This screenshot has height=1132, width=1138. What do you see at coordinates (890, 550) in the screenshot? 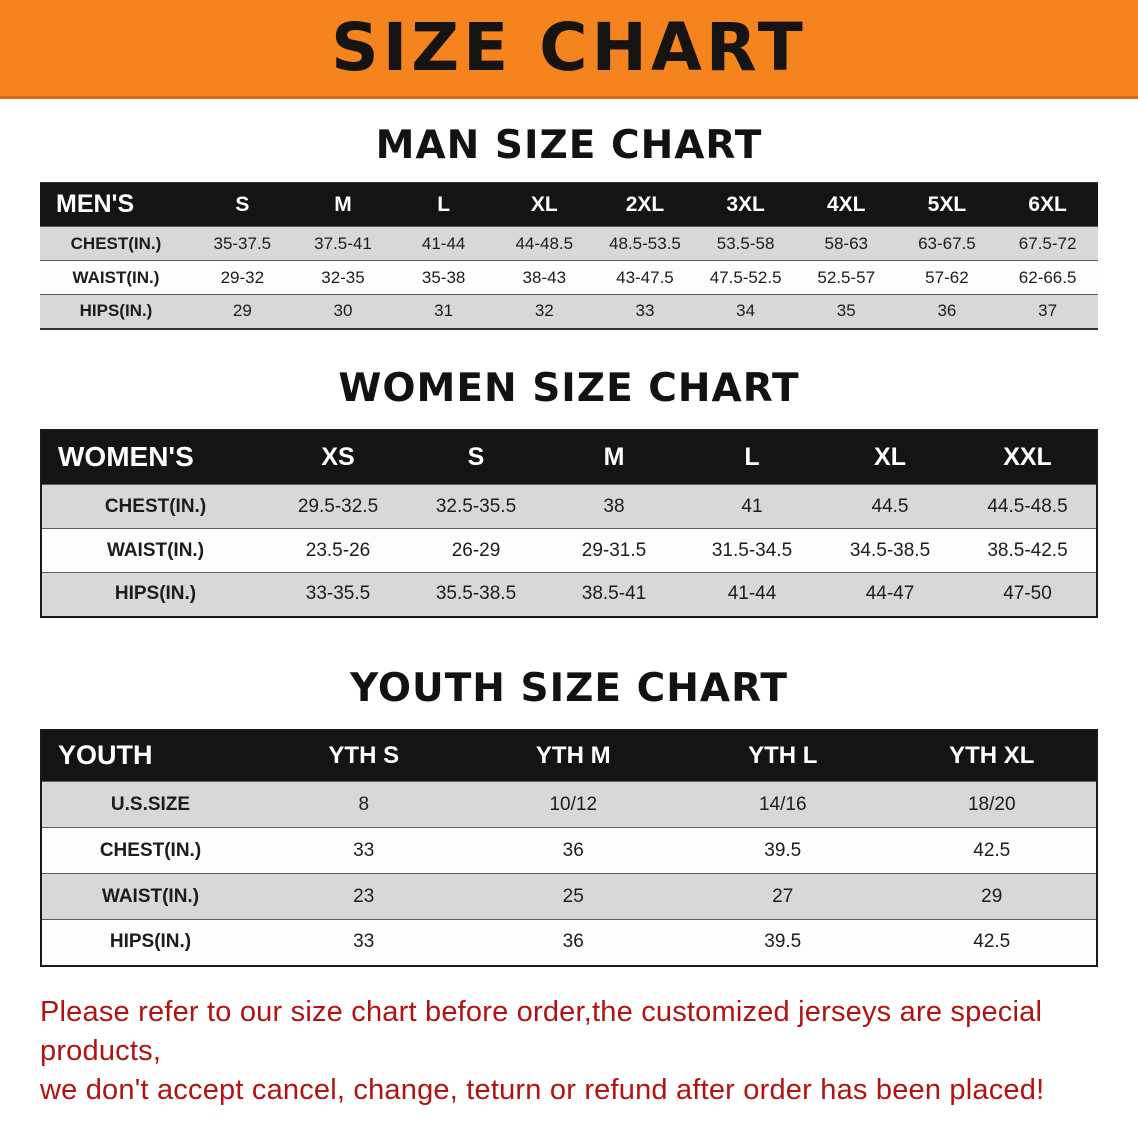
I see `size-value-cell: 34.5-38.5` at bounding box center [890, 550].